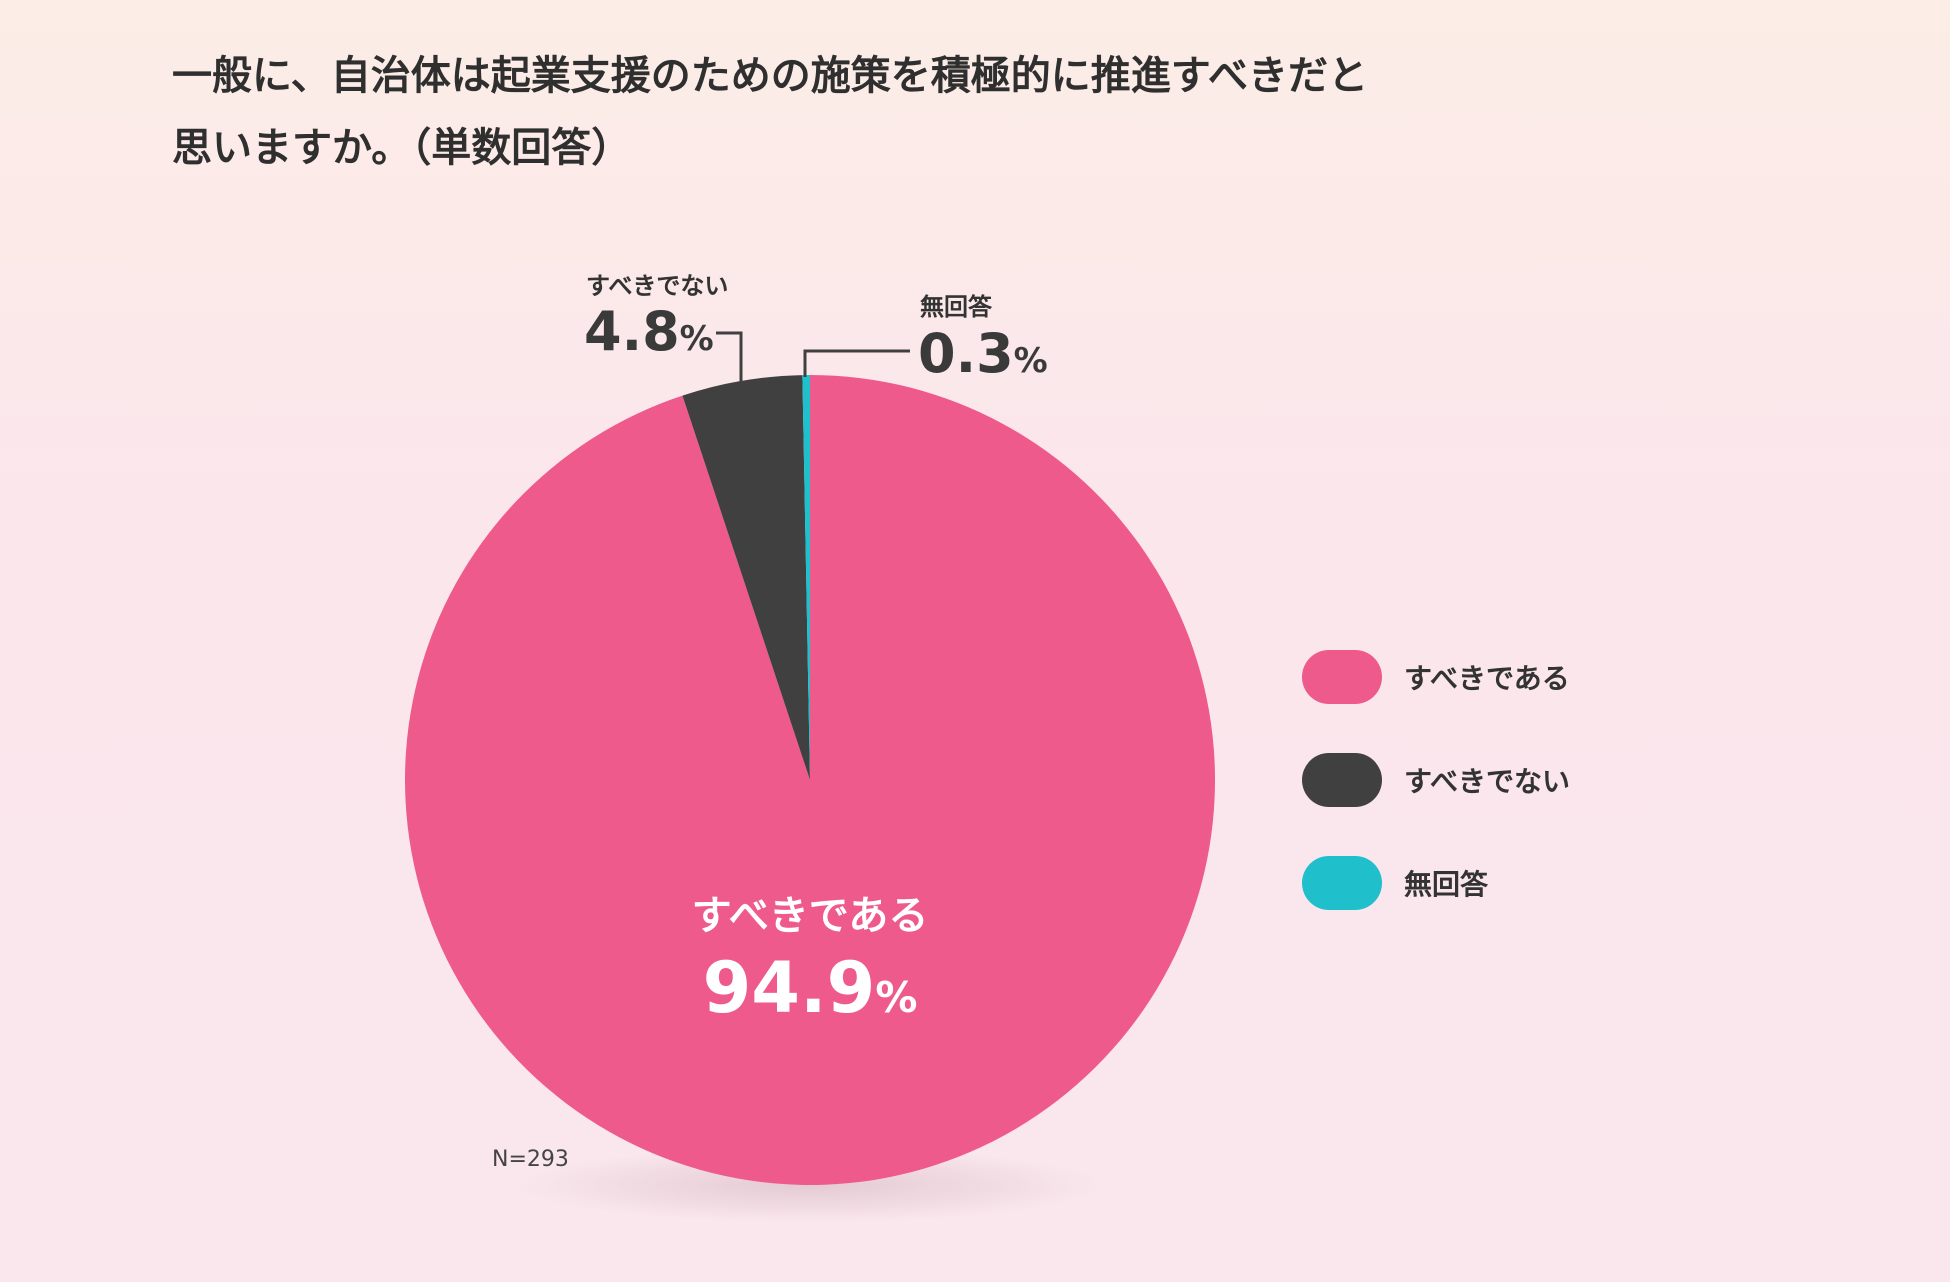 This screenshot has height=1282, width=1950. I want to click on legend-item-should: すべきである, so click(1436, 677).